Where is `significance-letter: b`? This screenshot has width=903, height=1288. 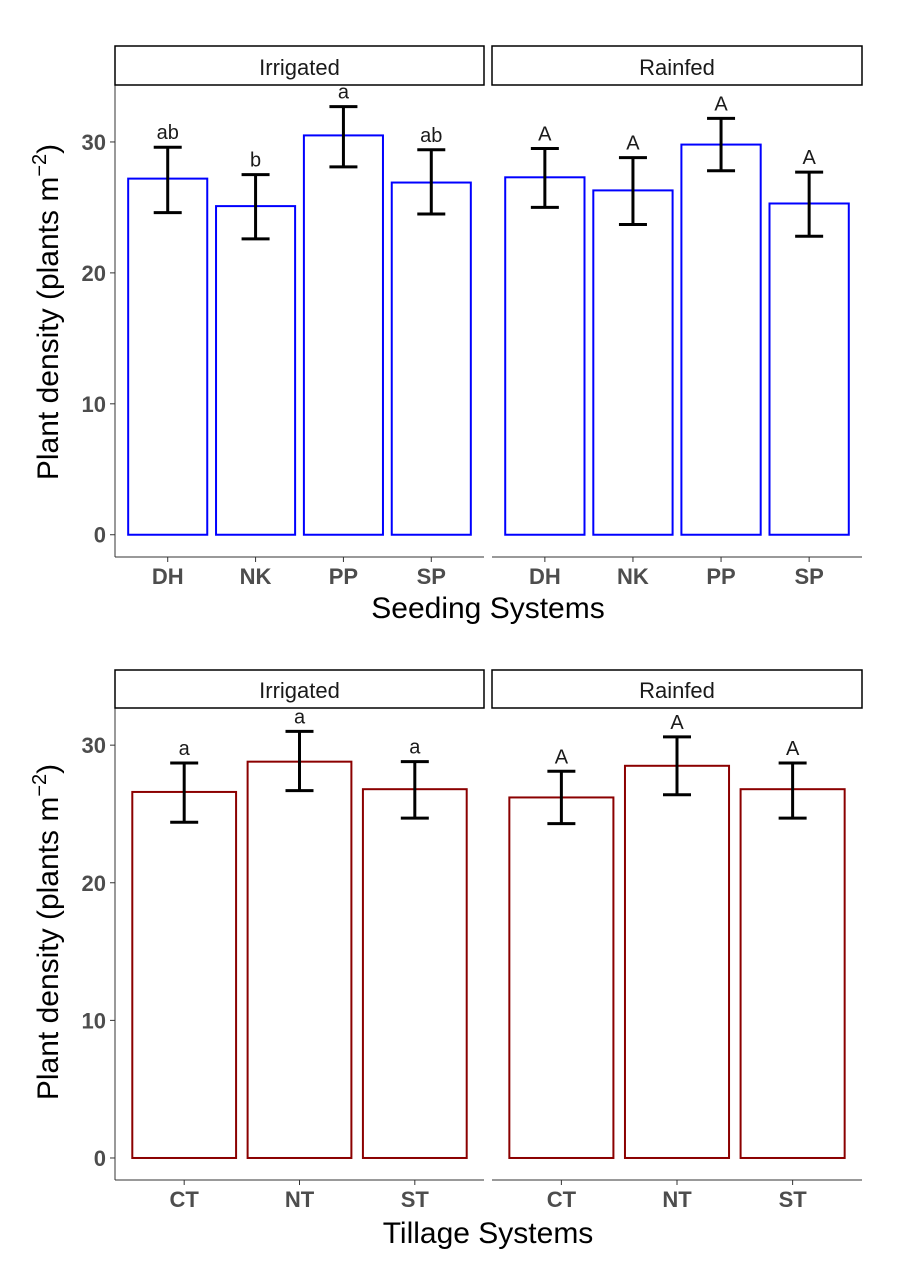
significance-letter: b is located at coordinates (255, 161).